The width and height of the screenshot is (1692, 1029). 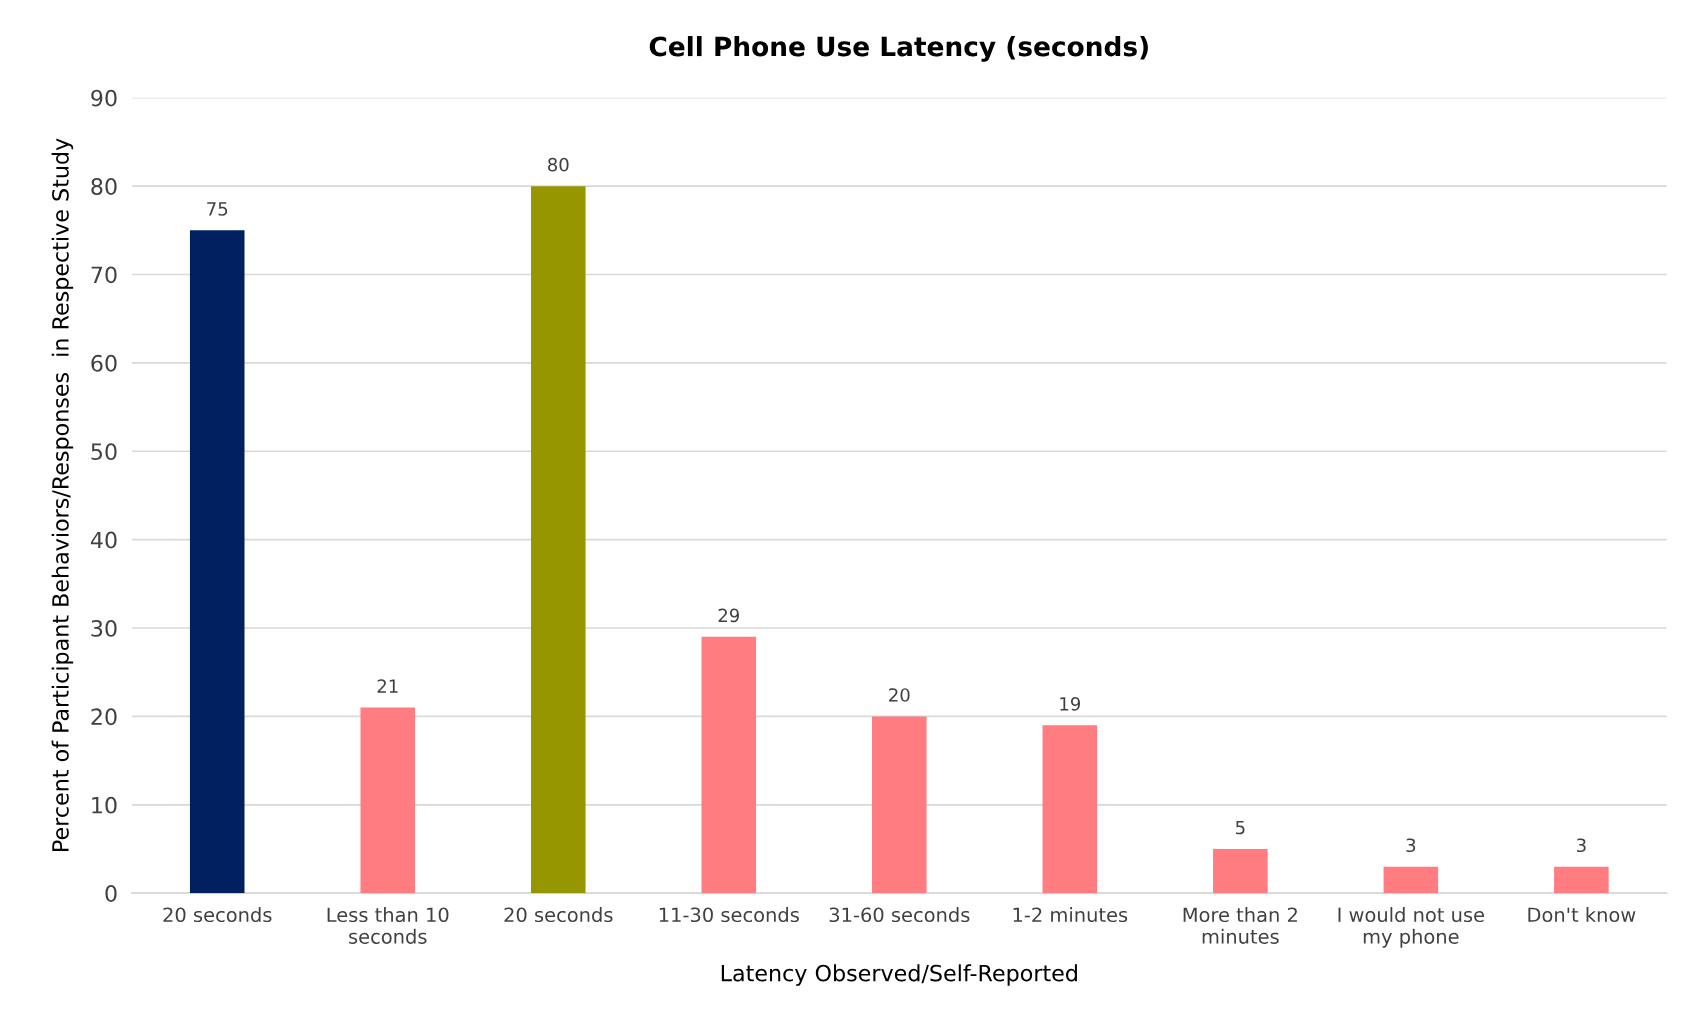 What do you see at coordinates (899, 695) in the screenshot?
I see `data-label: 20` at bounding box center [899, 695].